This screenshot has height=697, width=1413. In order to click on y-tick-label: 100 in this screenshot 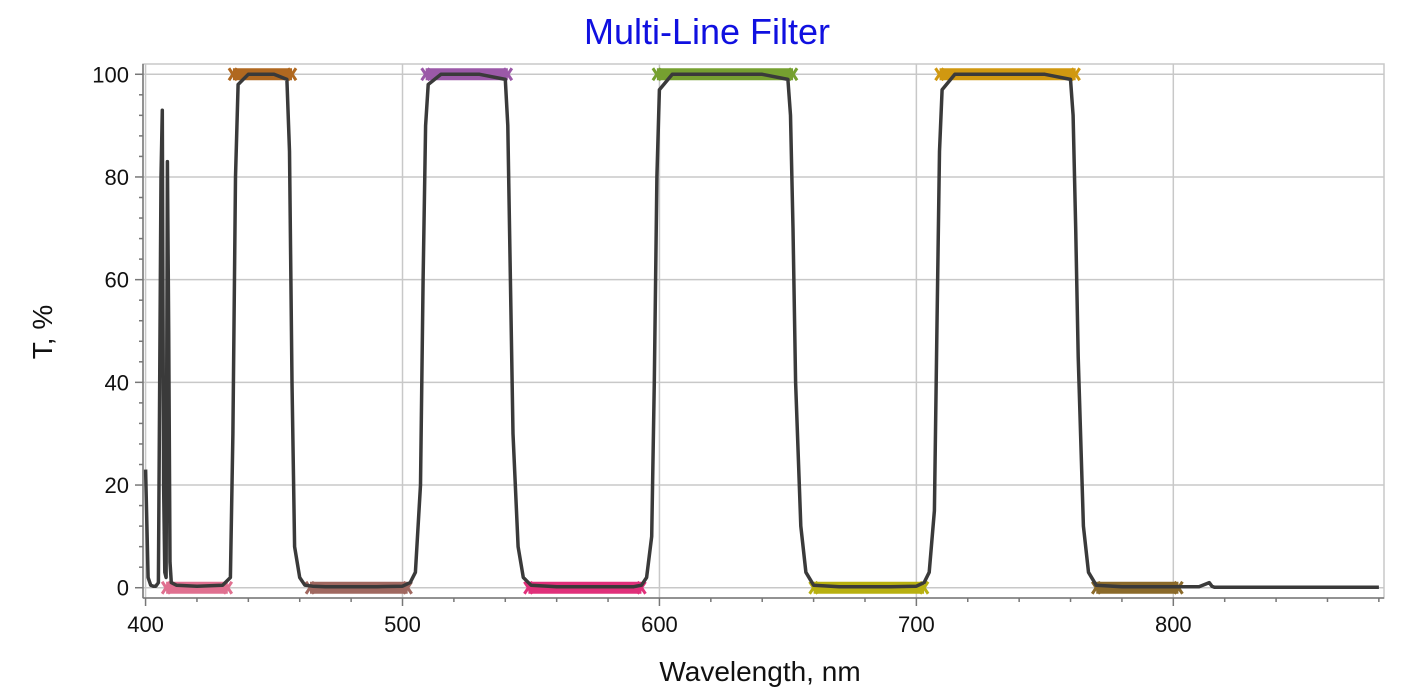, I will do `click(110, 74)`.